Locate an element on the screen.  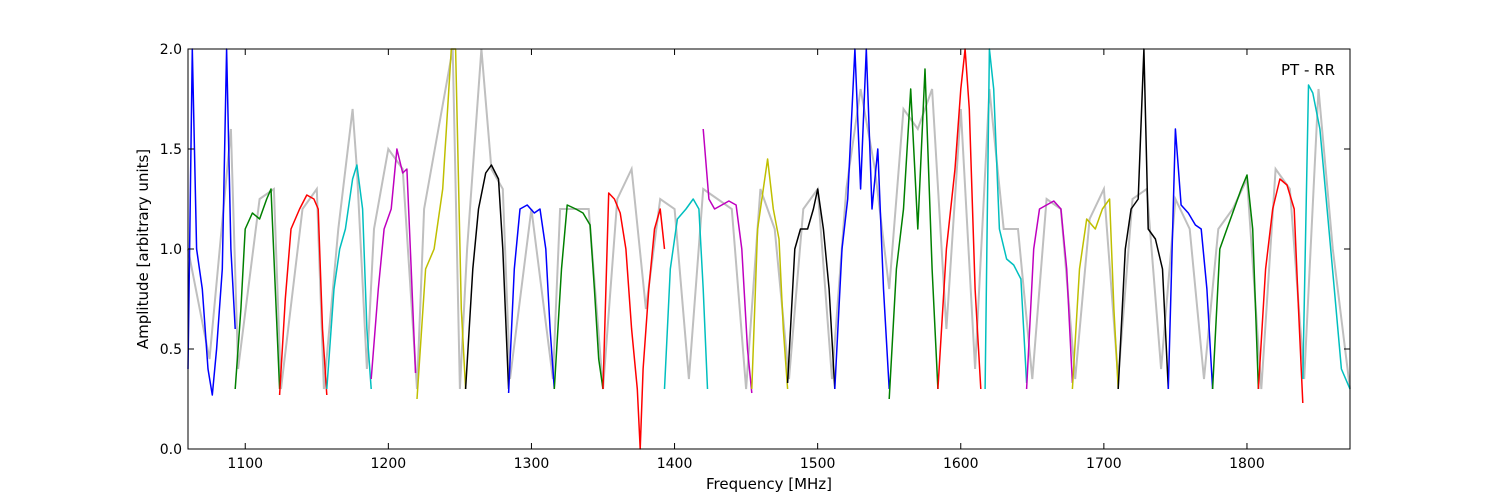
x-axis-label: Frequency [MHz] is located at coordinates (769, 484).